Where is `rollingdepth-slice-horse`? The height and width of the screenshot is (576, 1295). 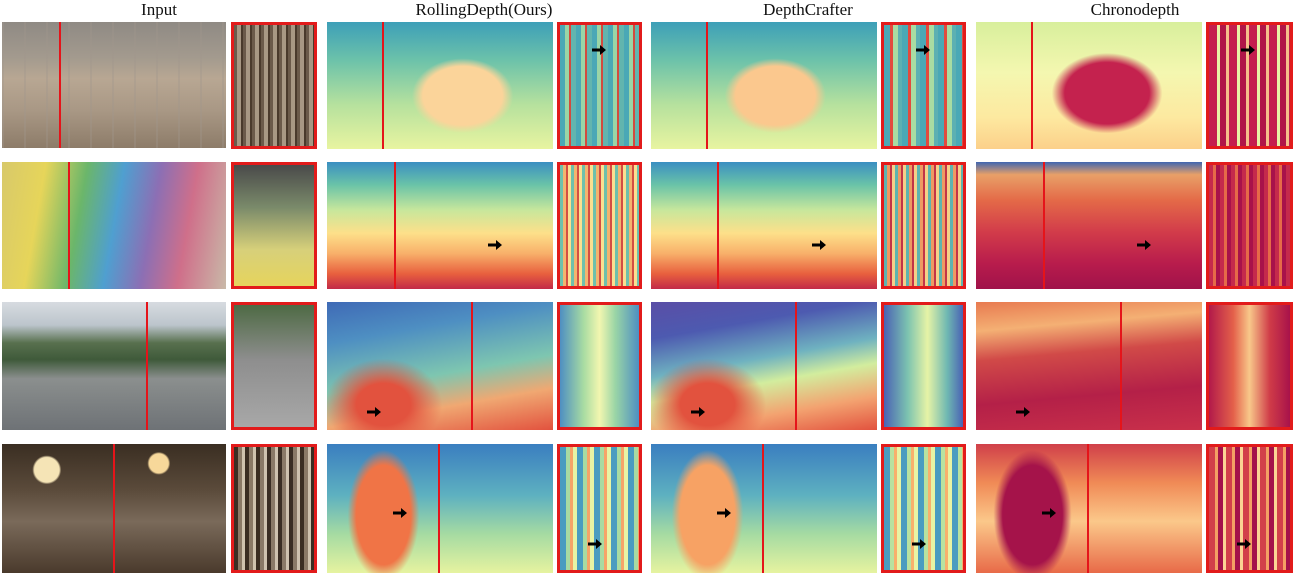 rollingdepth-slice-horse is located at coordinates (599, 85).